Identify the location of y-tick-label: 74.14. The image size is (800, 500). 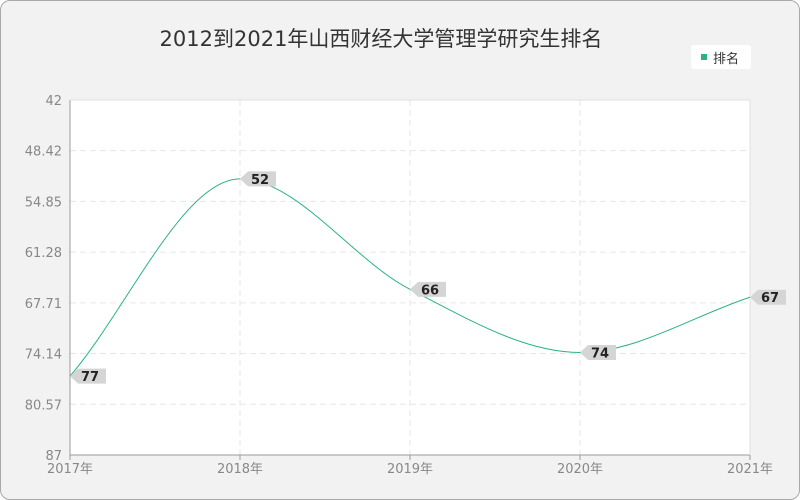
(43, 355).